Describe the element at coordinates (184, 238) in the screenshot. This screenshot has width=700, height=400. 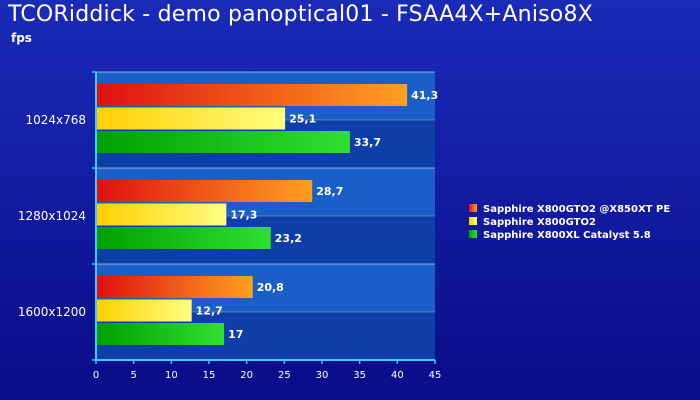
I see `bar-sapphire-x800xl-catalyst-5-8-1280x1024` at that location.